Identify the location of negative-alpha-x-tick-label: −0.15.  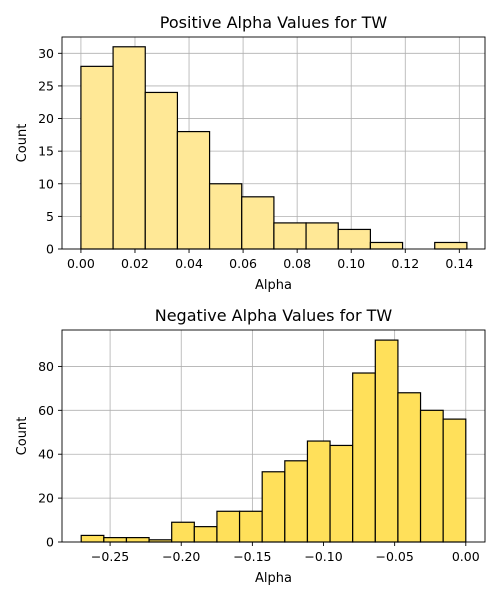
(252, 556).